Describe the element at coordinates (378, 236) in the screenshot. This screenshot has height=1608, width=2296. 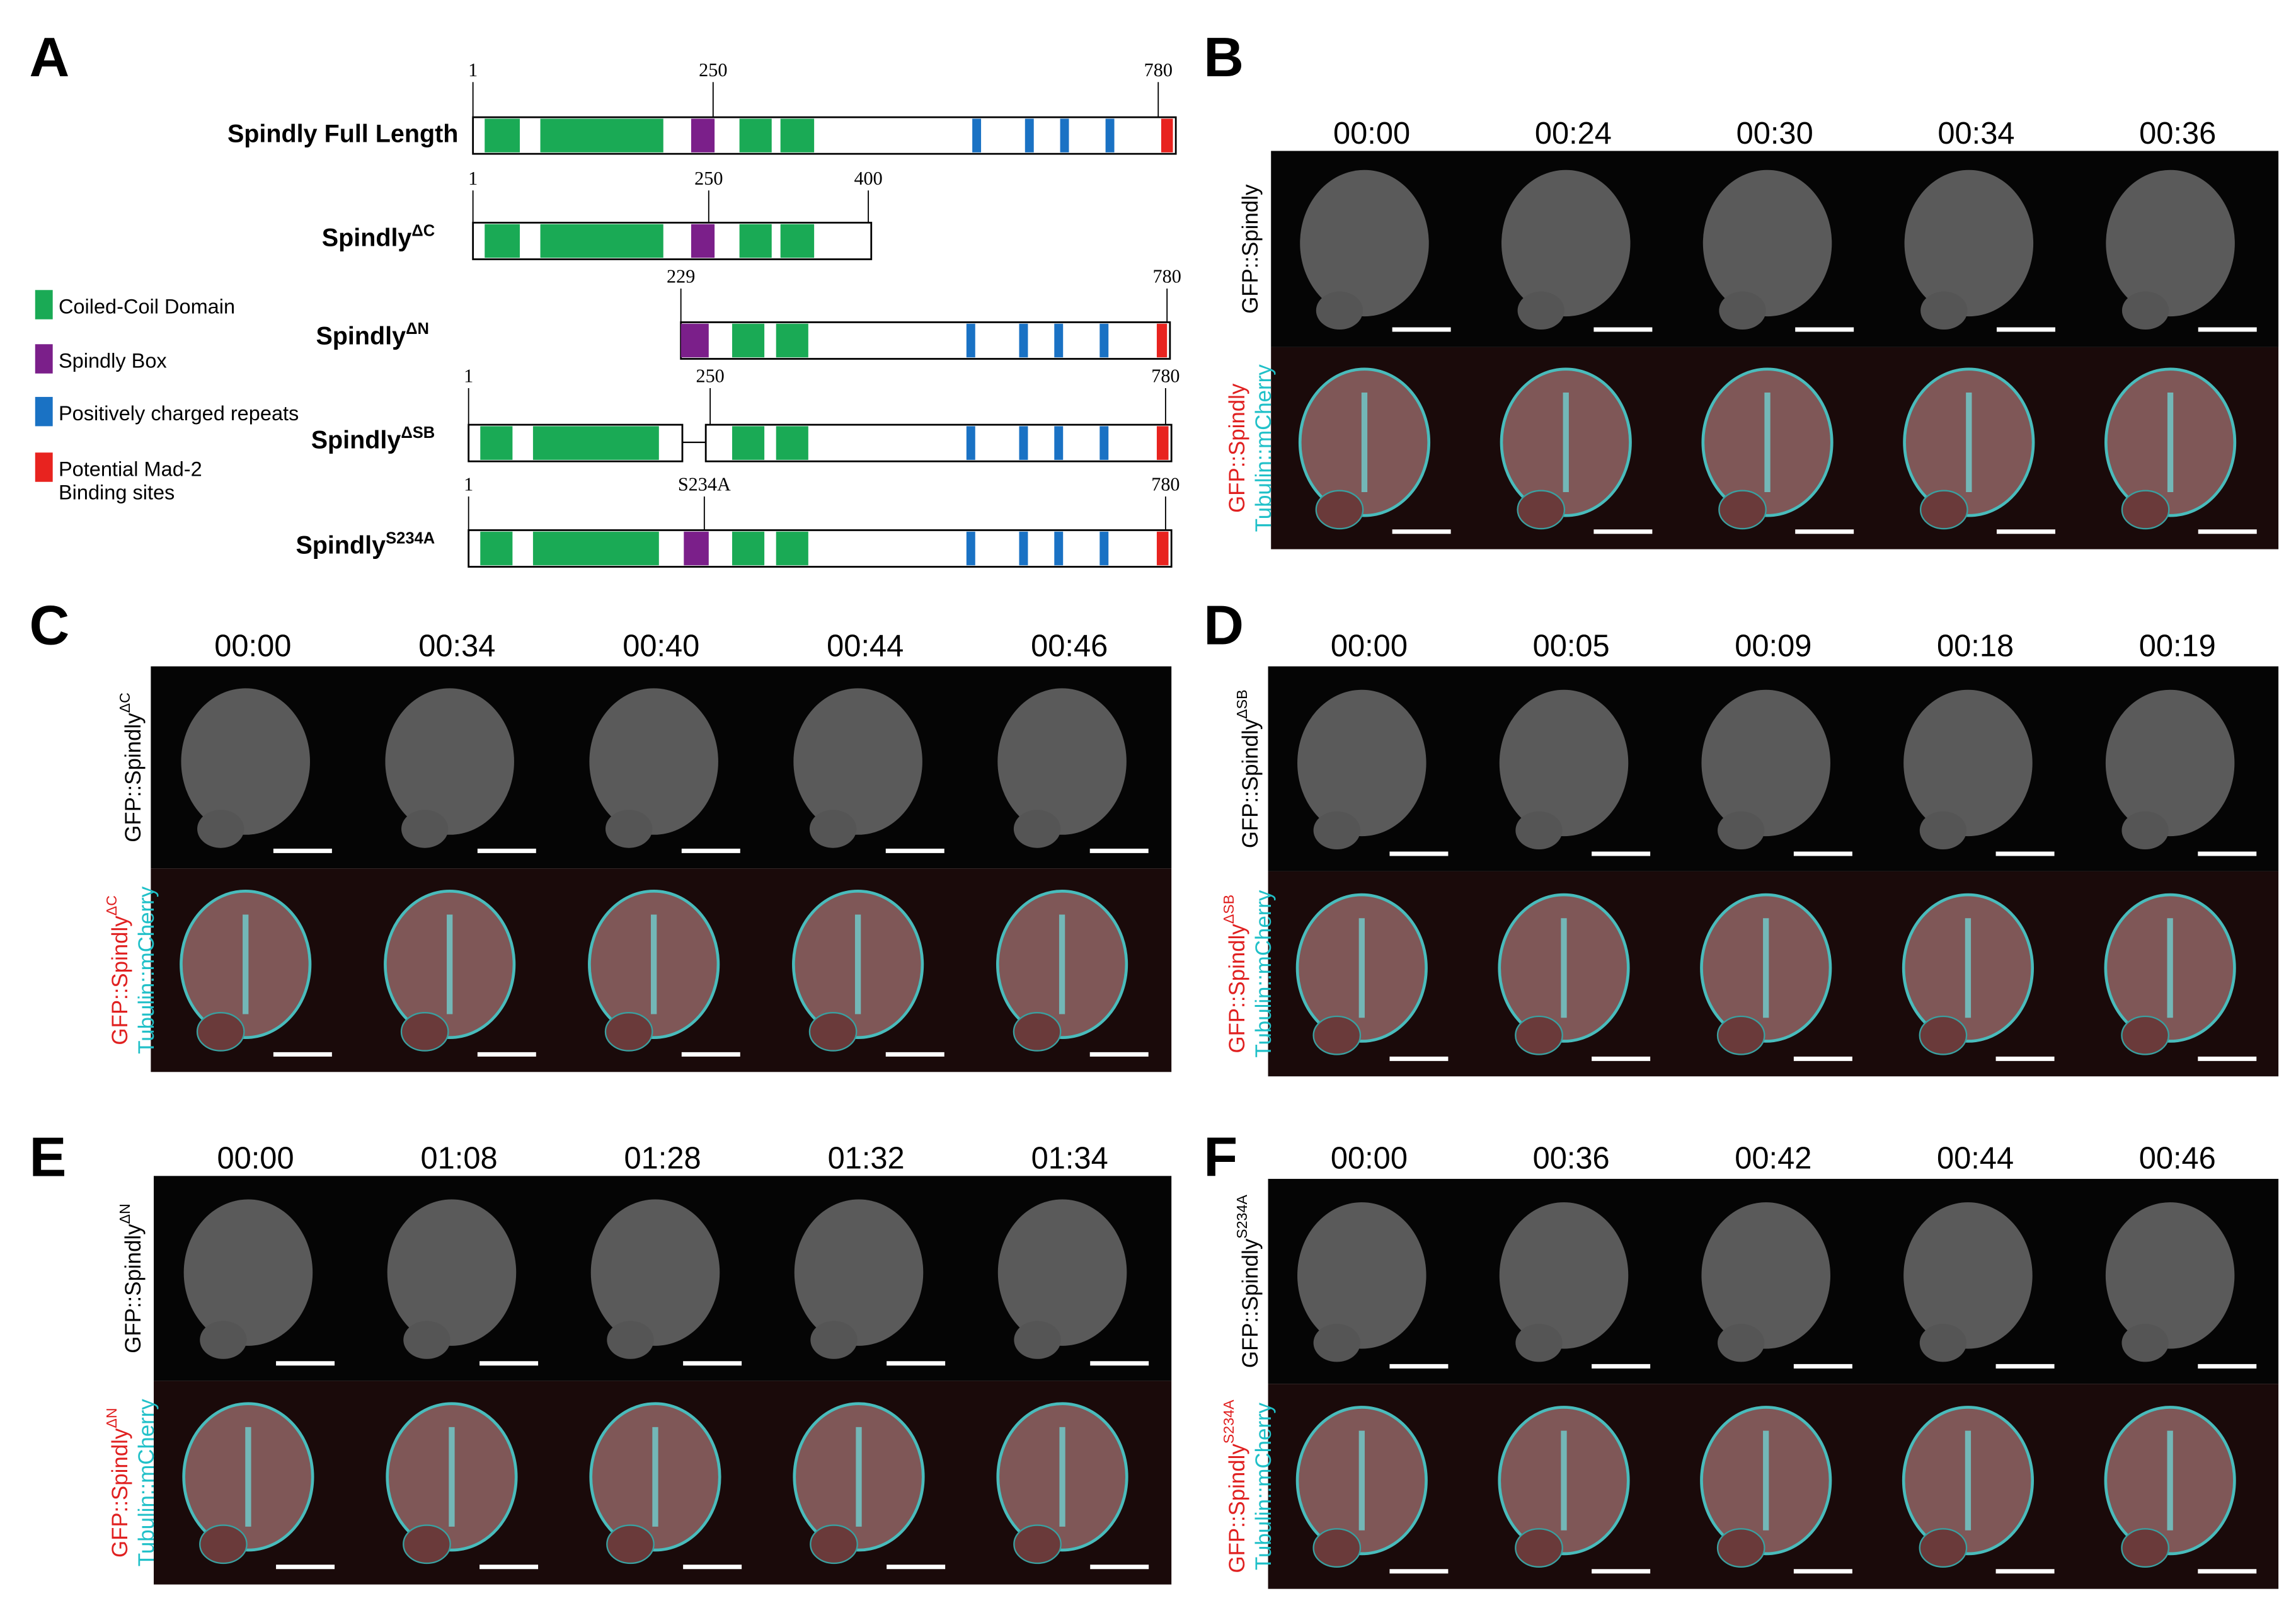
I see `construct-name: SpindlyΔC` at that location.